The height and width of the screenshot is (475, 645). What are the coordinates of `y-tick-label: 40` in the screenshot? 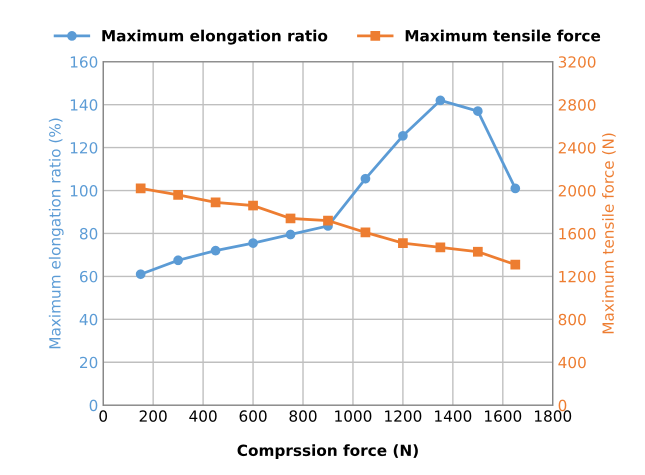 It's located at (89, 320).